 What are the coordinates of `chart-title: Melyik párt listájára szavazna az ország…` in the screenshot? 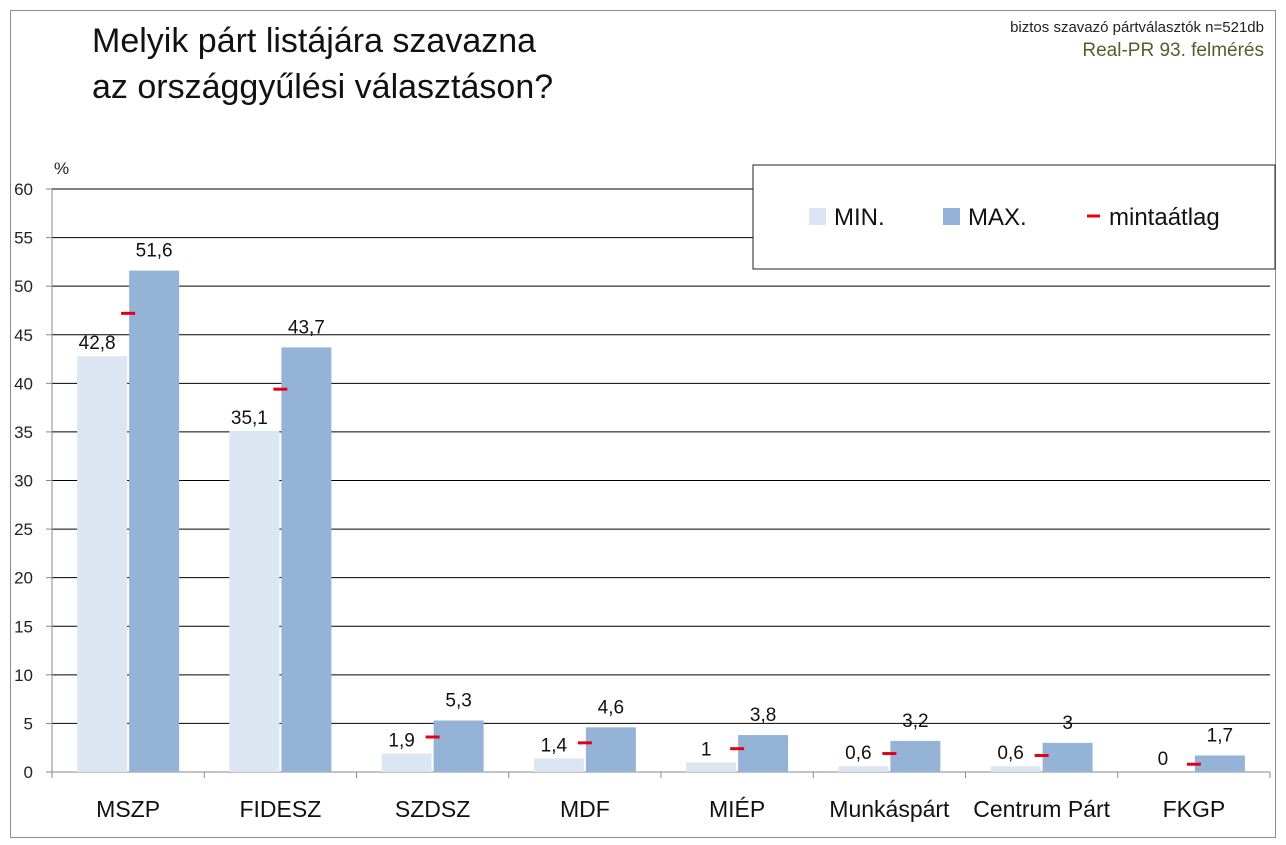 It's located at (323, 64).